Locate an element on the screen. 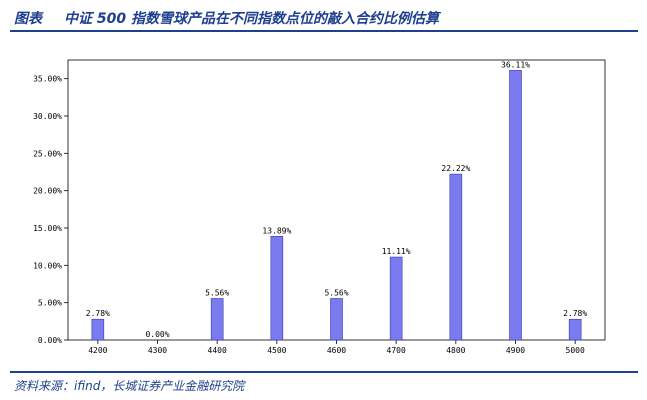  y-tick-label: 35.00% is located at coordinates (47, 79).